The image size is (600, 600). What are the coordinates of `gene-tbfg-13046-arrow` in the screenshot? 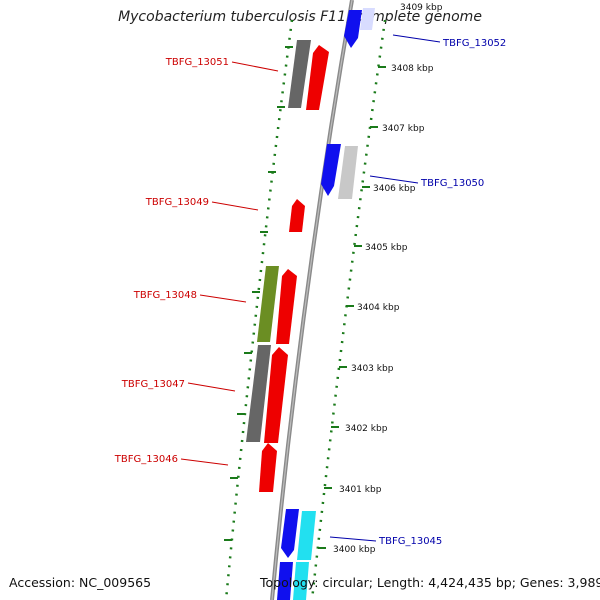 It's located at (268, 467).